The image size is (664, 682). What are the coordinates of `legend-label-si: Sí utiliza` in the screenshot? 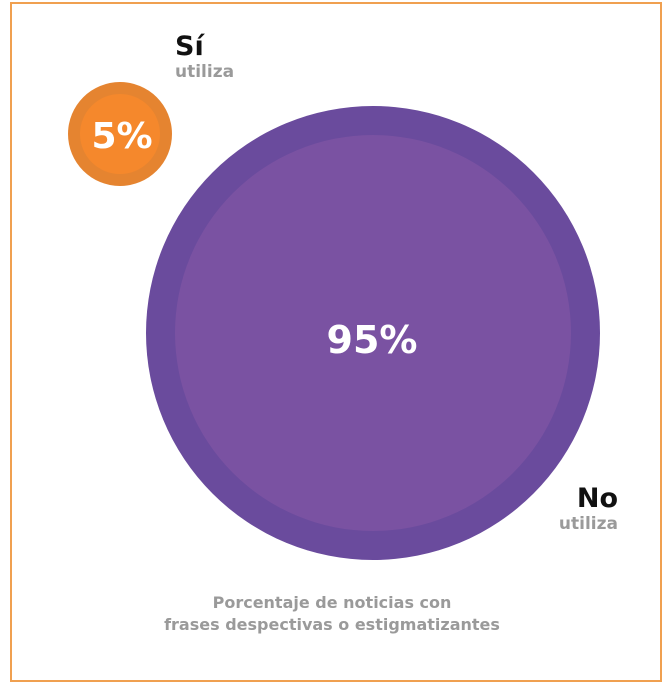 It's located at (205, 57).